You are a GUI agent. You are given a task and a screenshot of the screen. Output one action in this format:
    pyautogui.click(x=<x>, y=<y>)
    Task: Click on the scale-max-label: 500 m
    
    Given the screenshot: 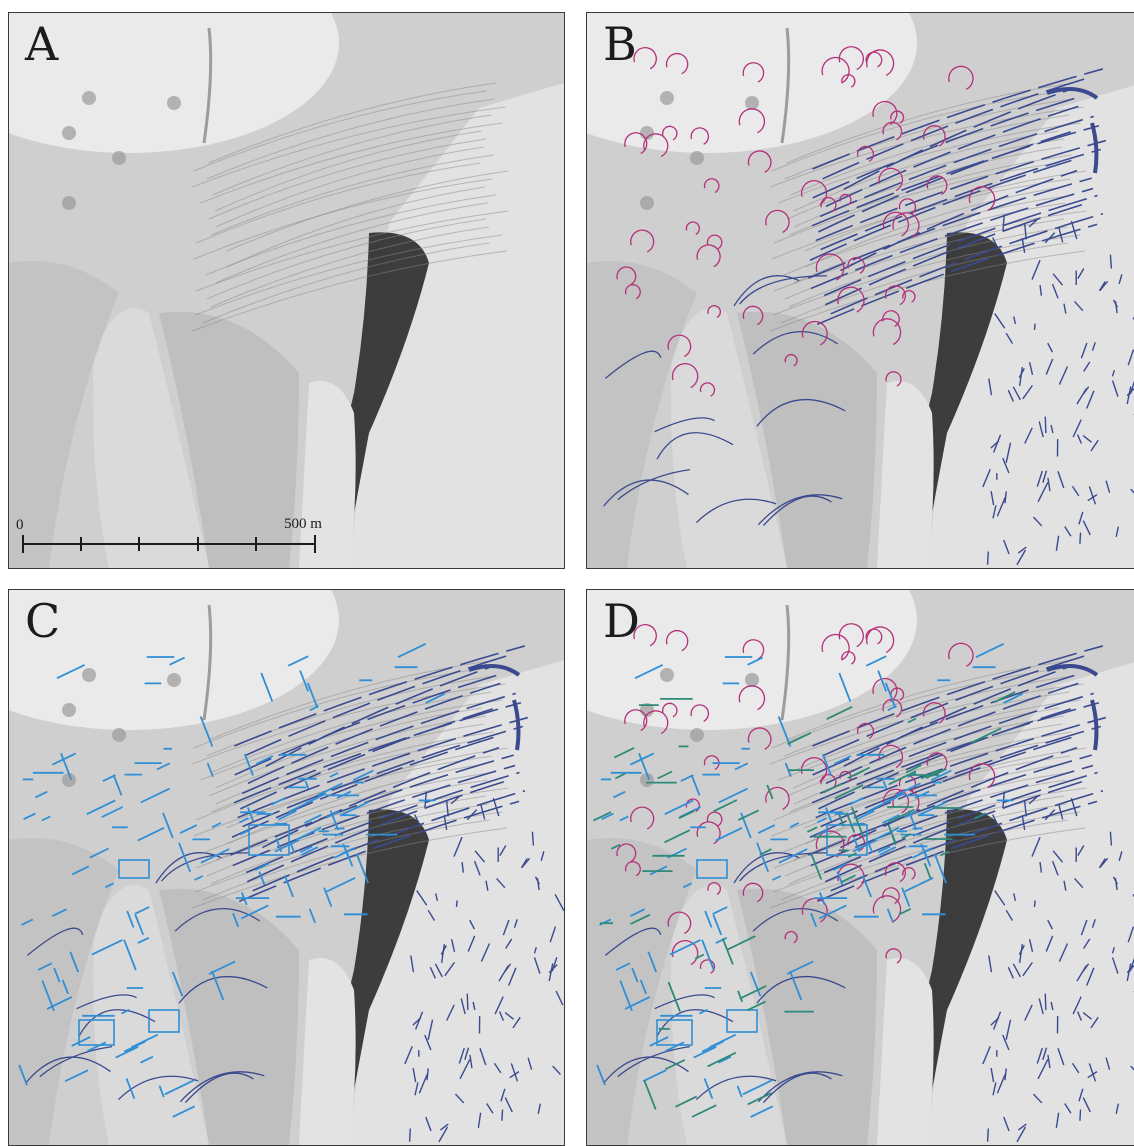 What is the action you would take?
    pyautogui.click(x=303, y=524)
    